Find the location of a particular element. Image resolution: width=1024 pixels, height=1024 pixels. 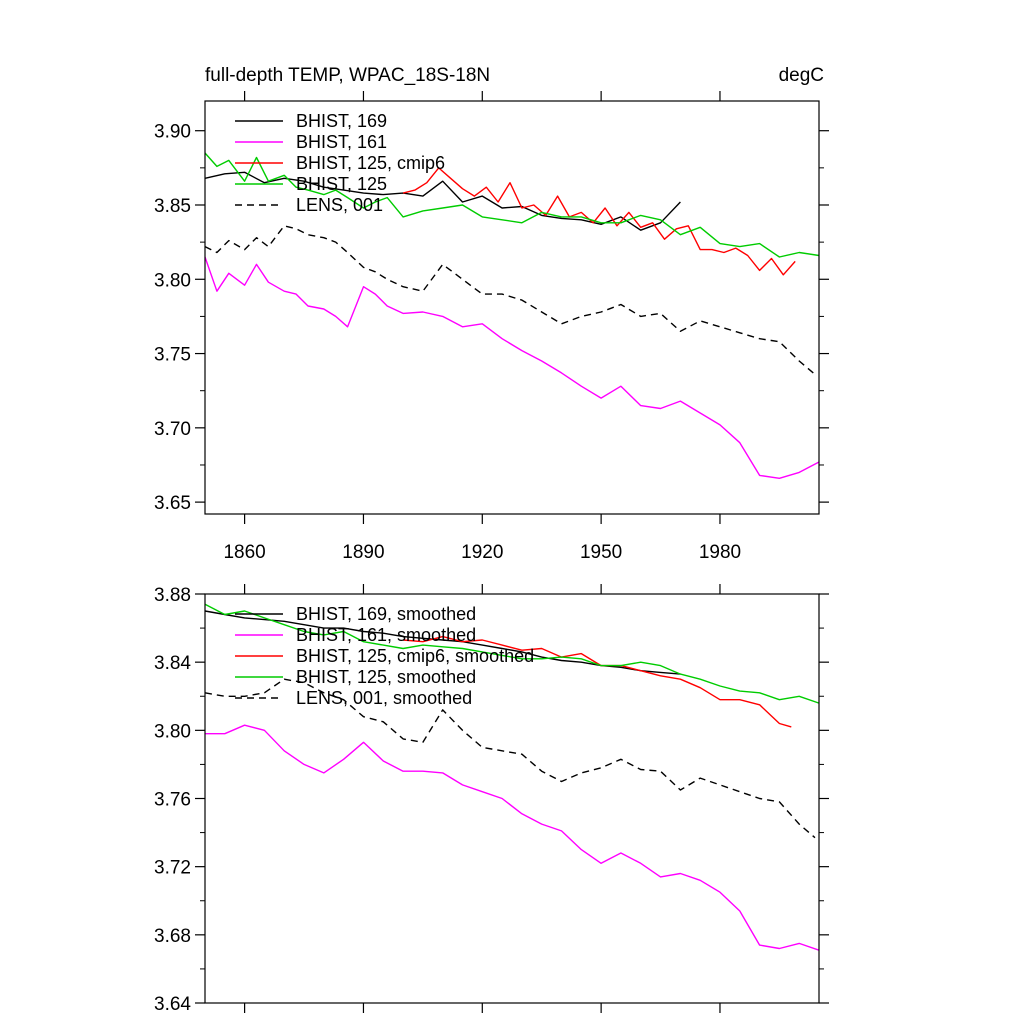

top-panel-units: degC is located at coordinates (801, 75).